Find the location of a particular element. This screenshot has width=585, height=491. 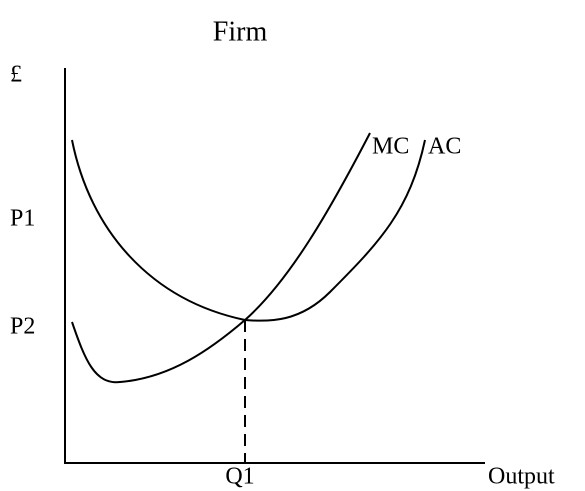

mc-label: MC is located at coordinates (390, 147).